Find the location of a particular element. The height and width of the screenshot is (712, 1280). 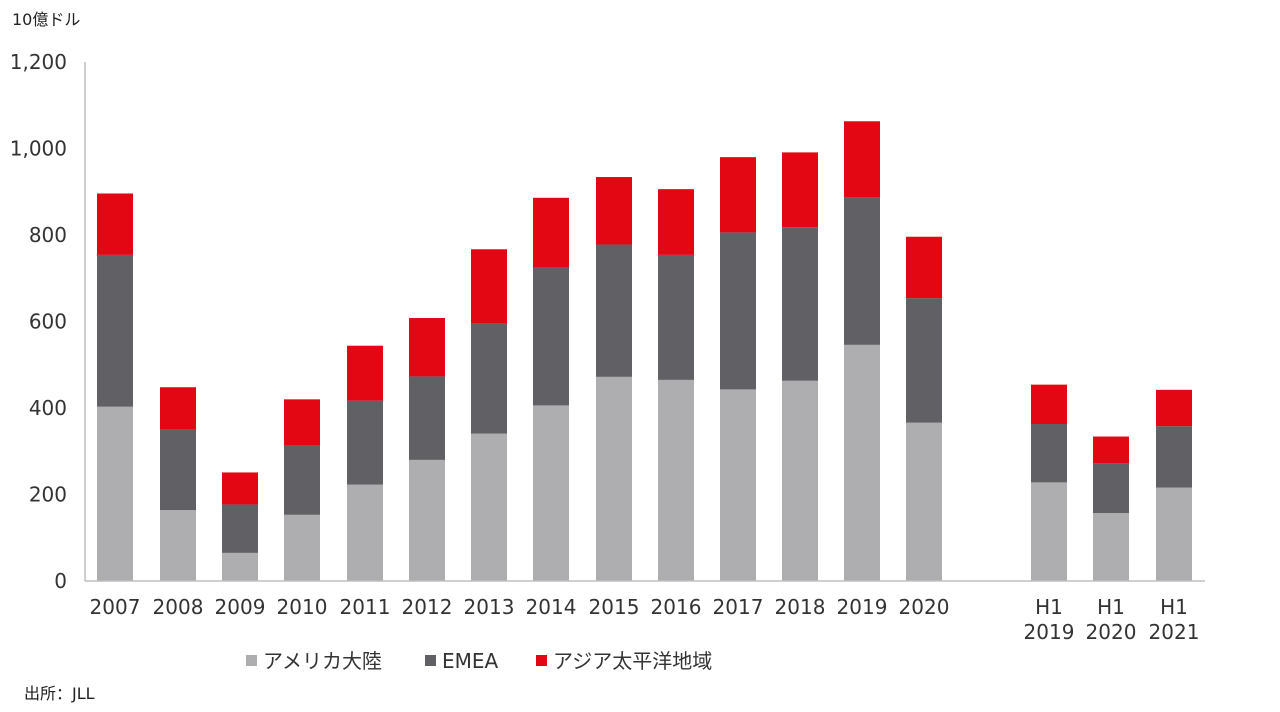

x-tick-label: 2013 is located at coordinates (489, 607).